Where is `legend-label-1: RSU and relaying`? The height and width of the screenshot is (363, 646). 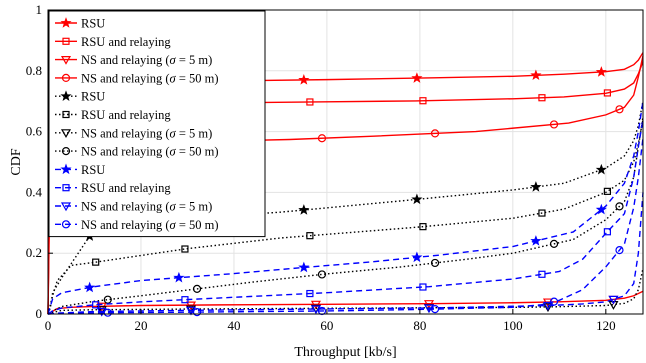
legend-label-1: RSU and relaying is located at coordinates (126, 42).